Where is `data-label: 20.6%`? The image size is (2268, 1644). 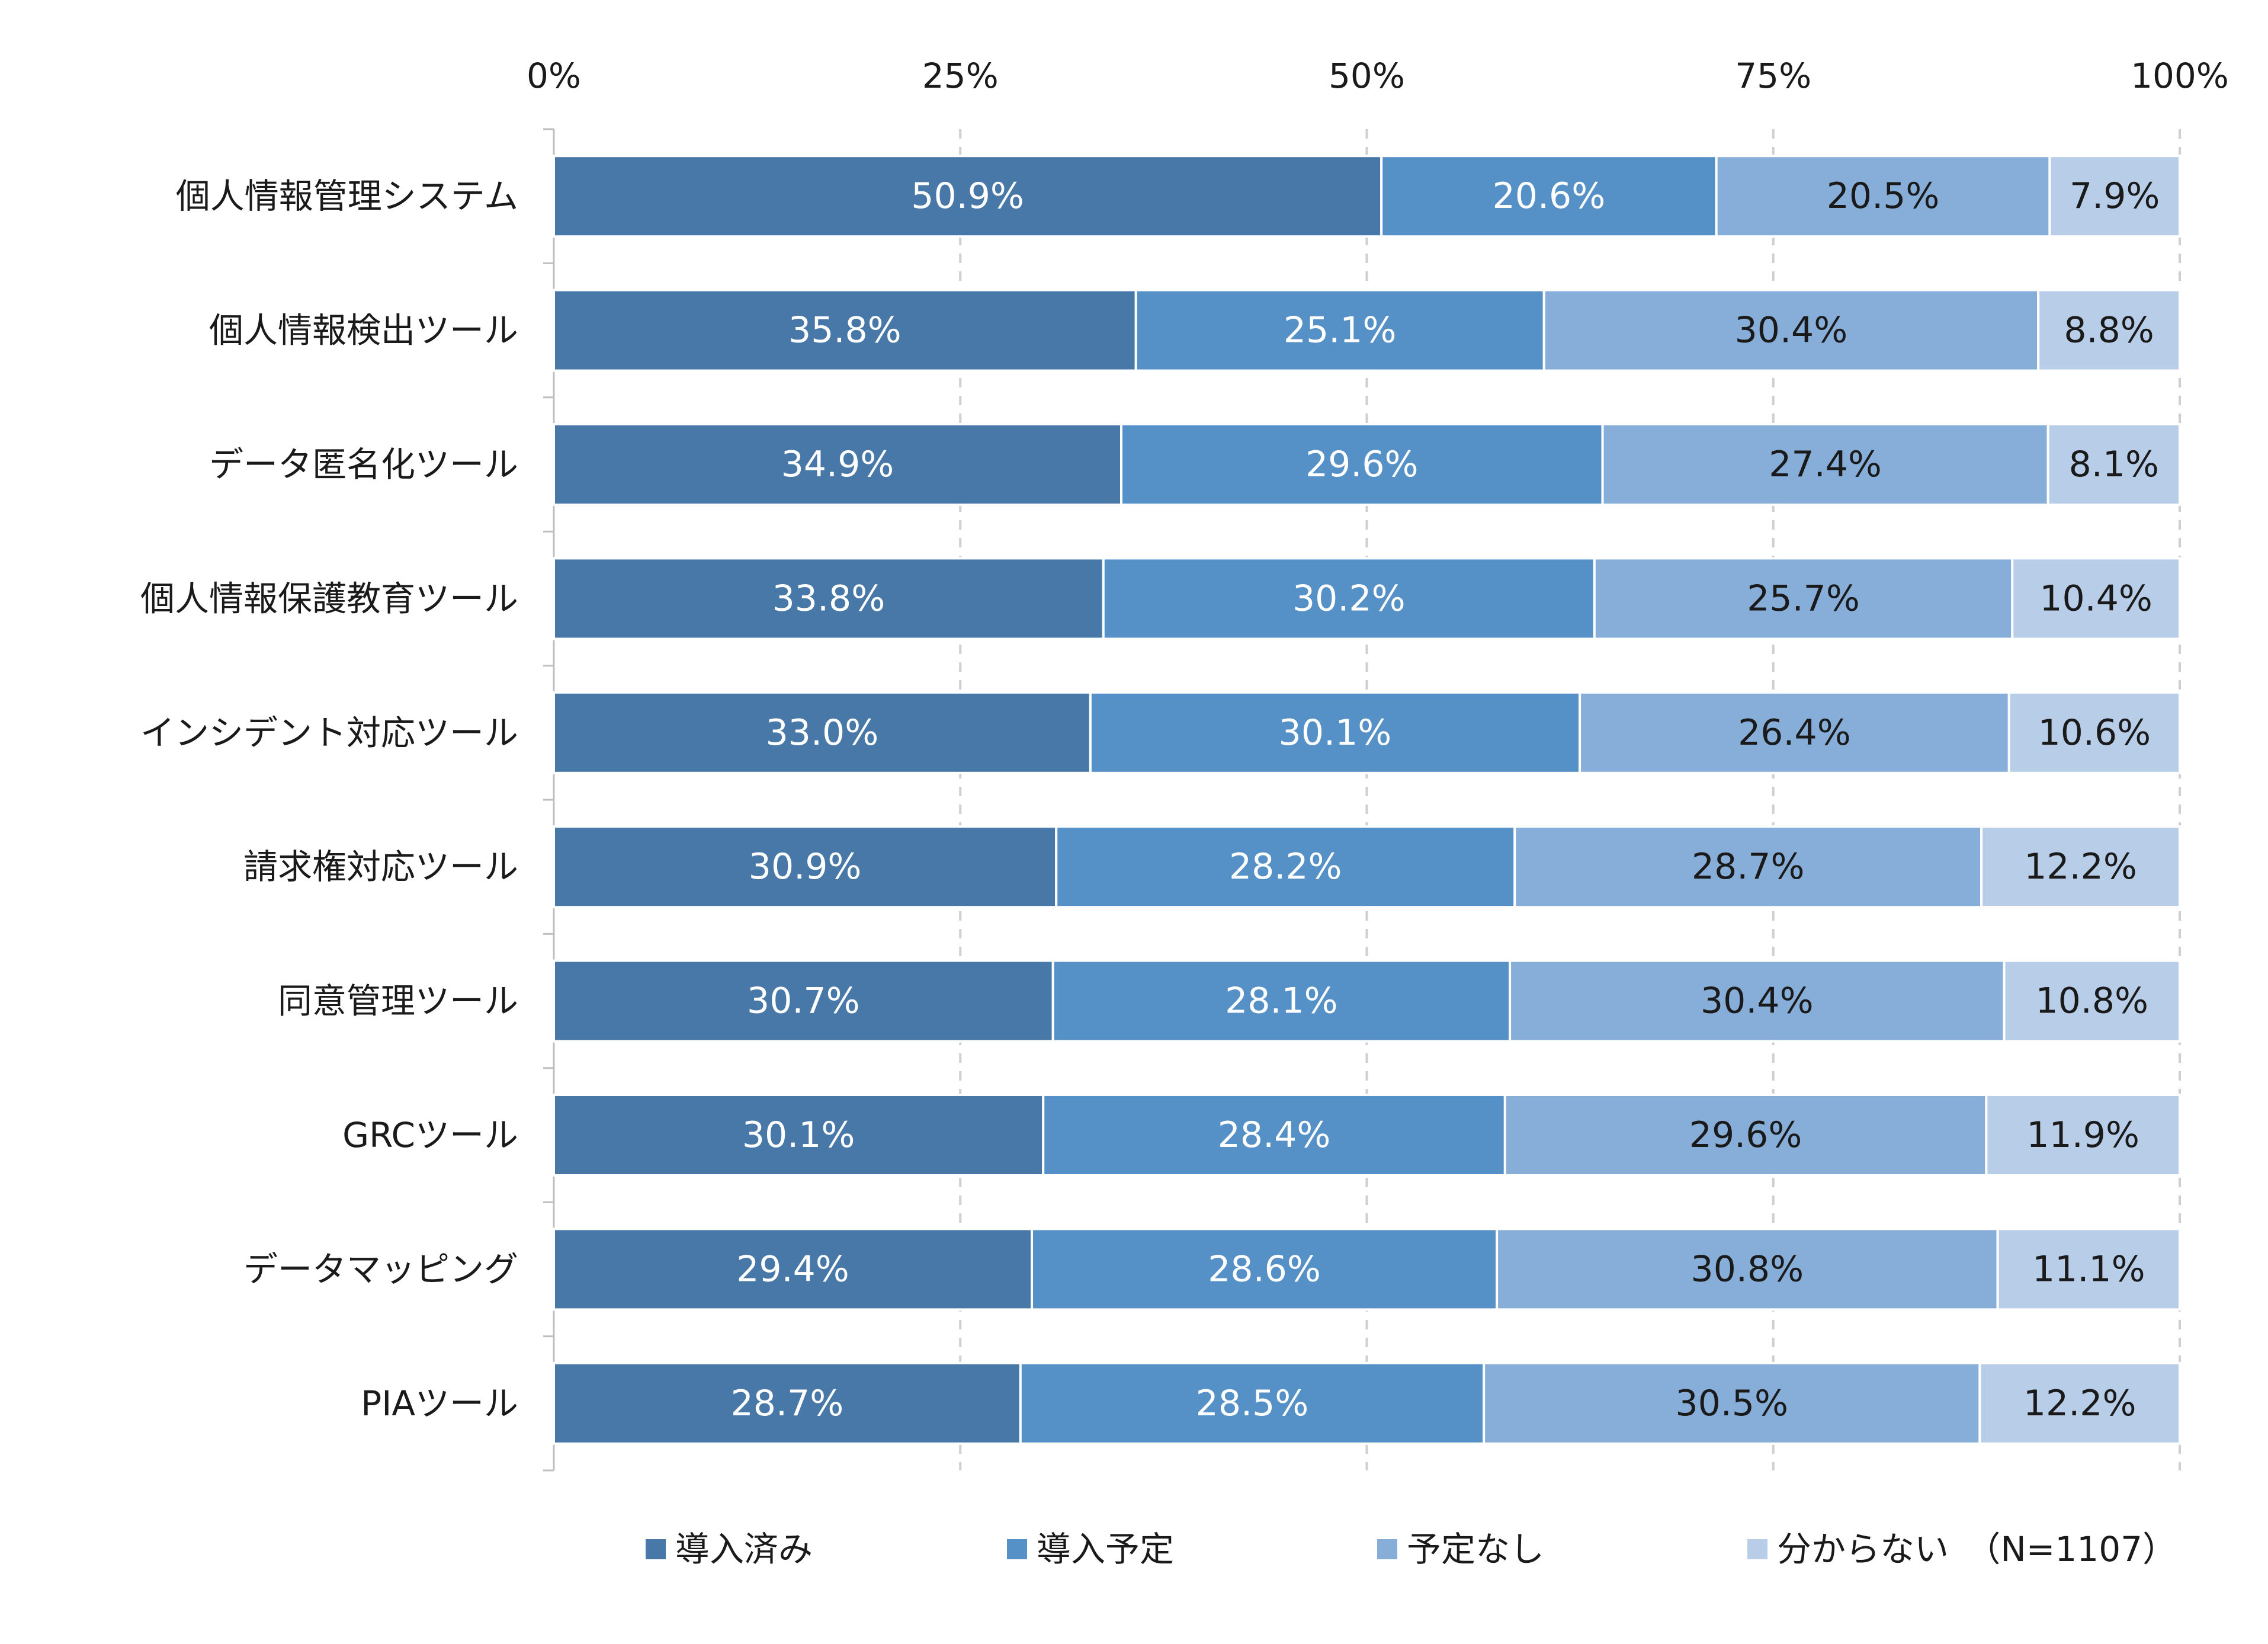 data-label: 20.6% is located at coordinates (1549, 196).